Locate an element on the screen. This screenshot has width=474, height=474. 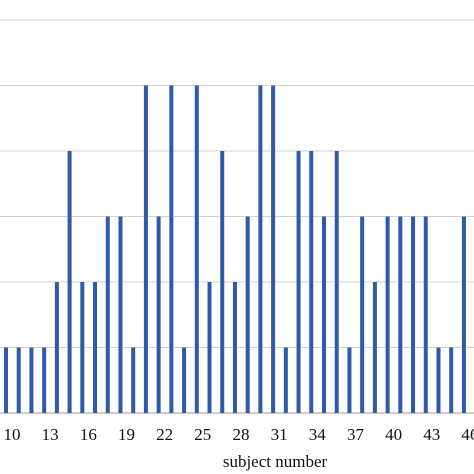
x-tick-label: 34 is located at coordinates (318, 434).